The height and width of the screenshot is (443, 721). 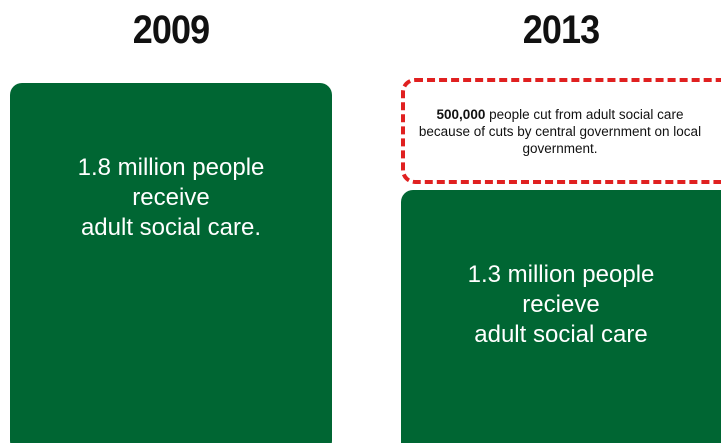 What do you see at coordinates (171, 167) in the screenshot?
I see `care-box-2009-line-1: 1.8 million people` at bounding box center [171, 167].